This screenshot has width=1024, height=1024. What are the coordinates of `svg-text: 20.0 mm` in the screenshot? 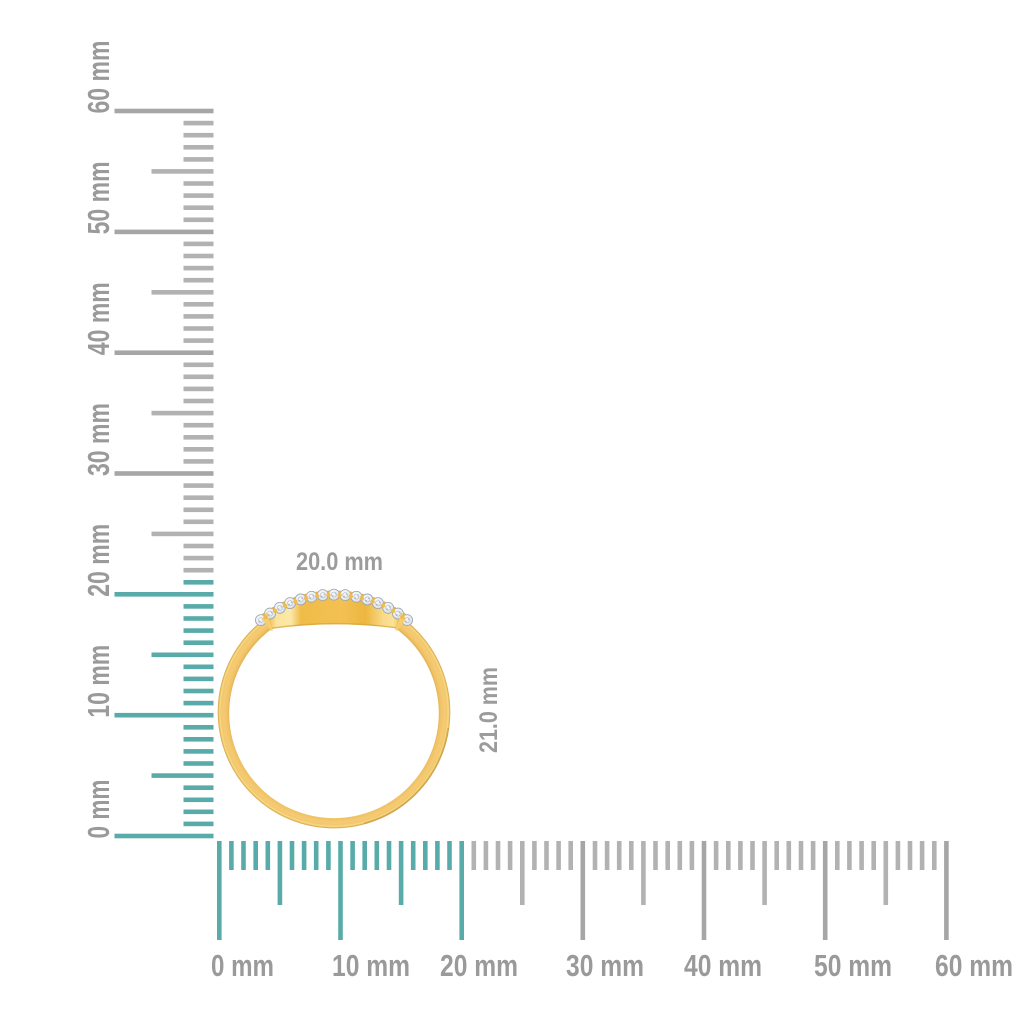 It's located at (339, 562).